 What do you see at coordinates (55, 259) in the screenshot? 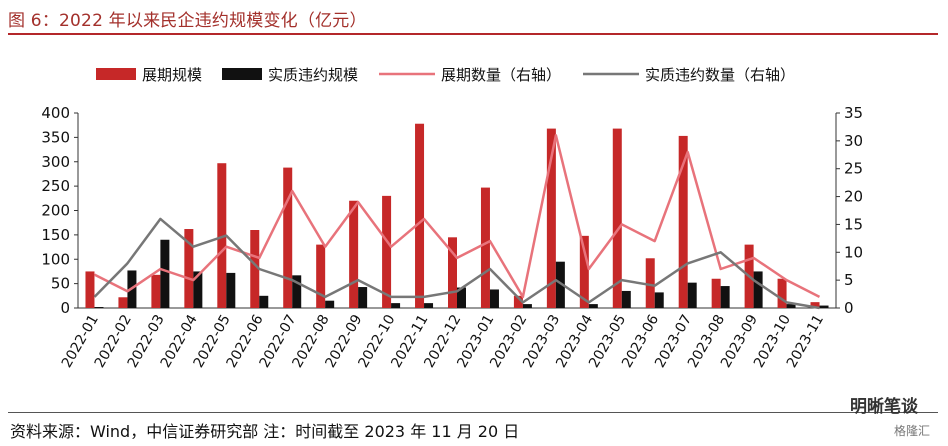
I see `y-tick-label-left: 100` at bounding box center [55, 259].